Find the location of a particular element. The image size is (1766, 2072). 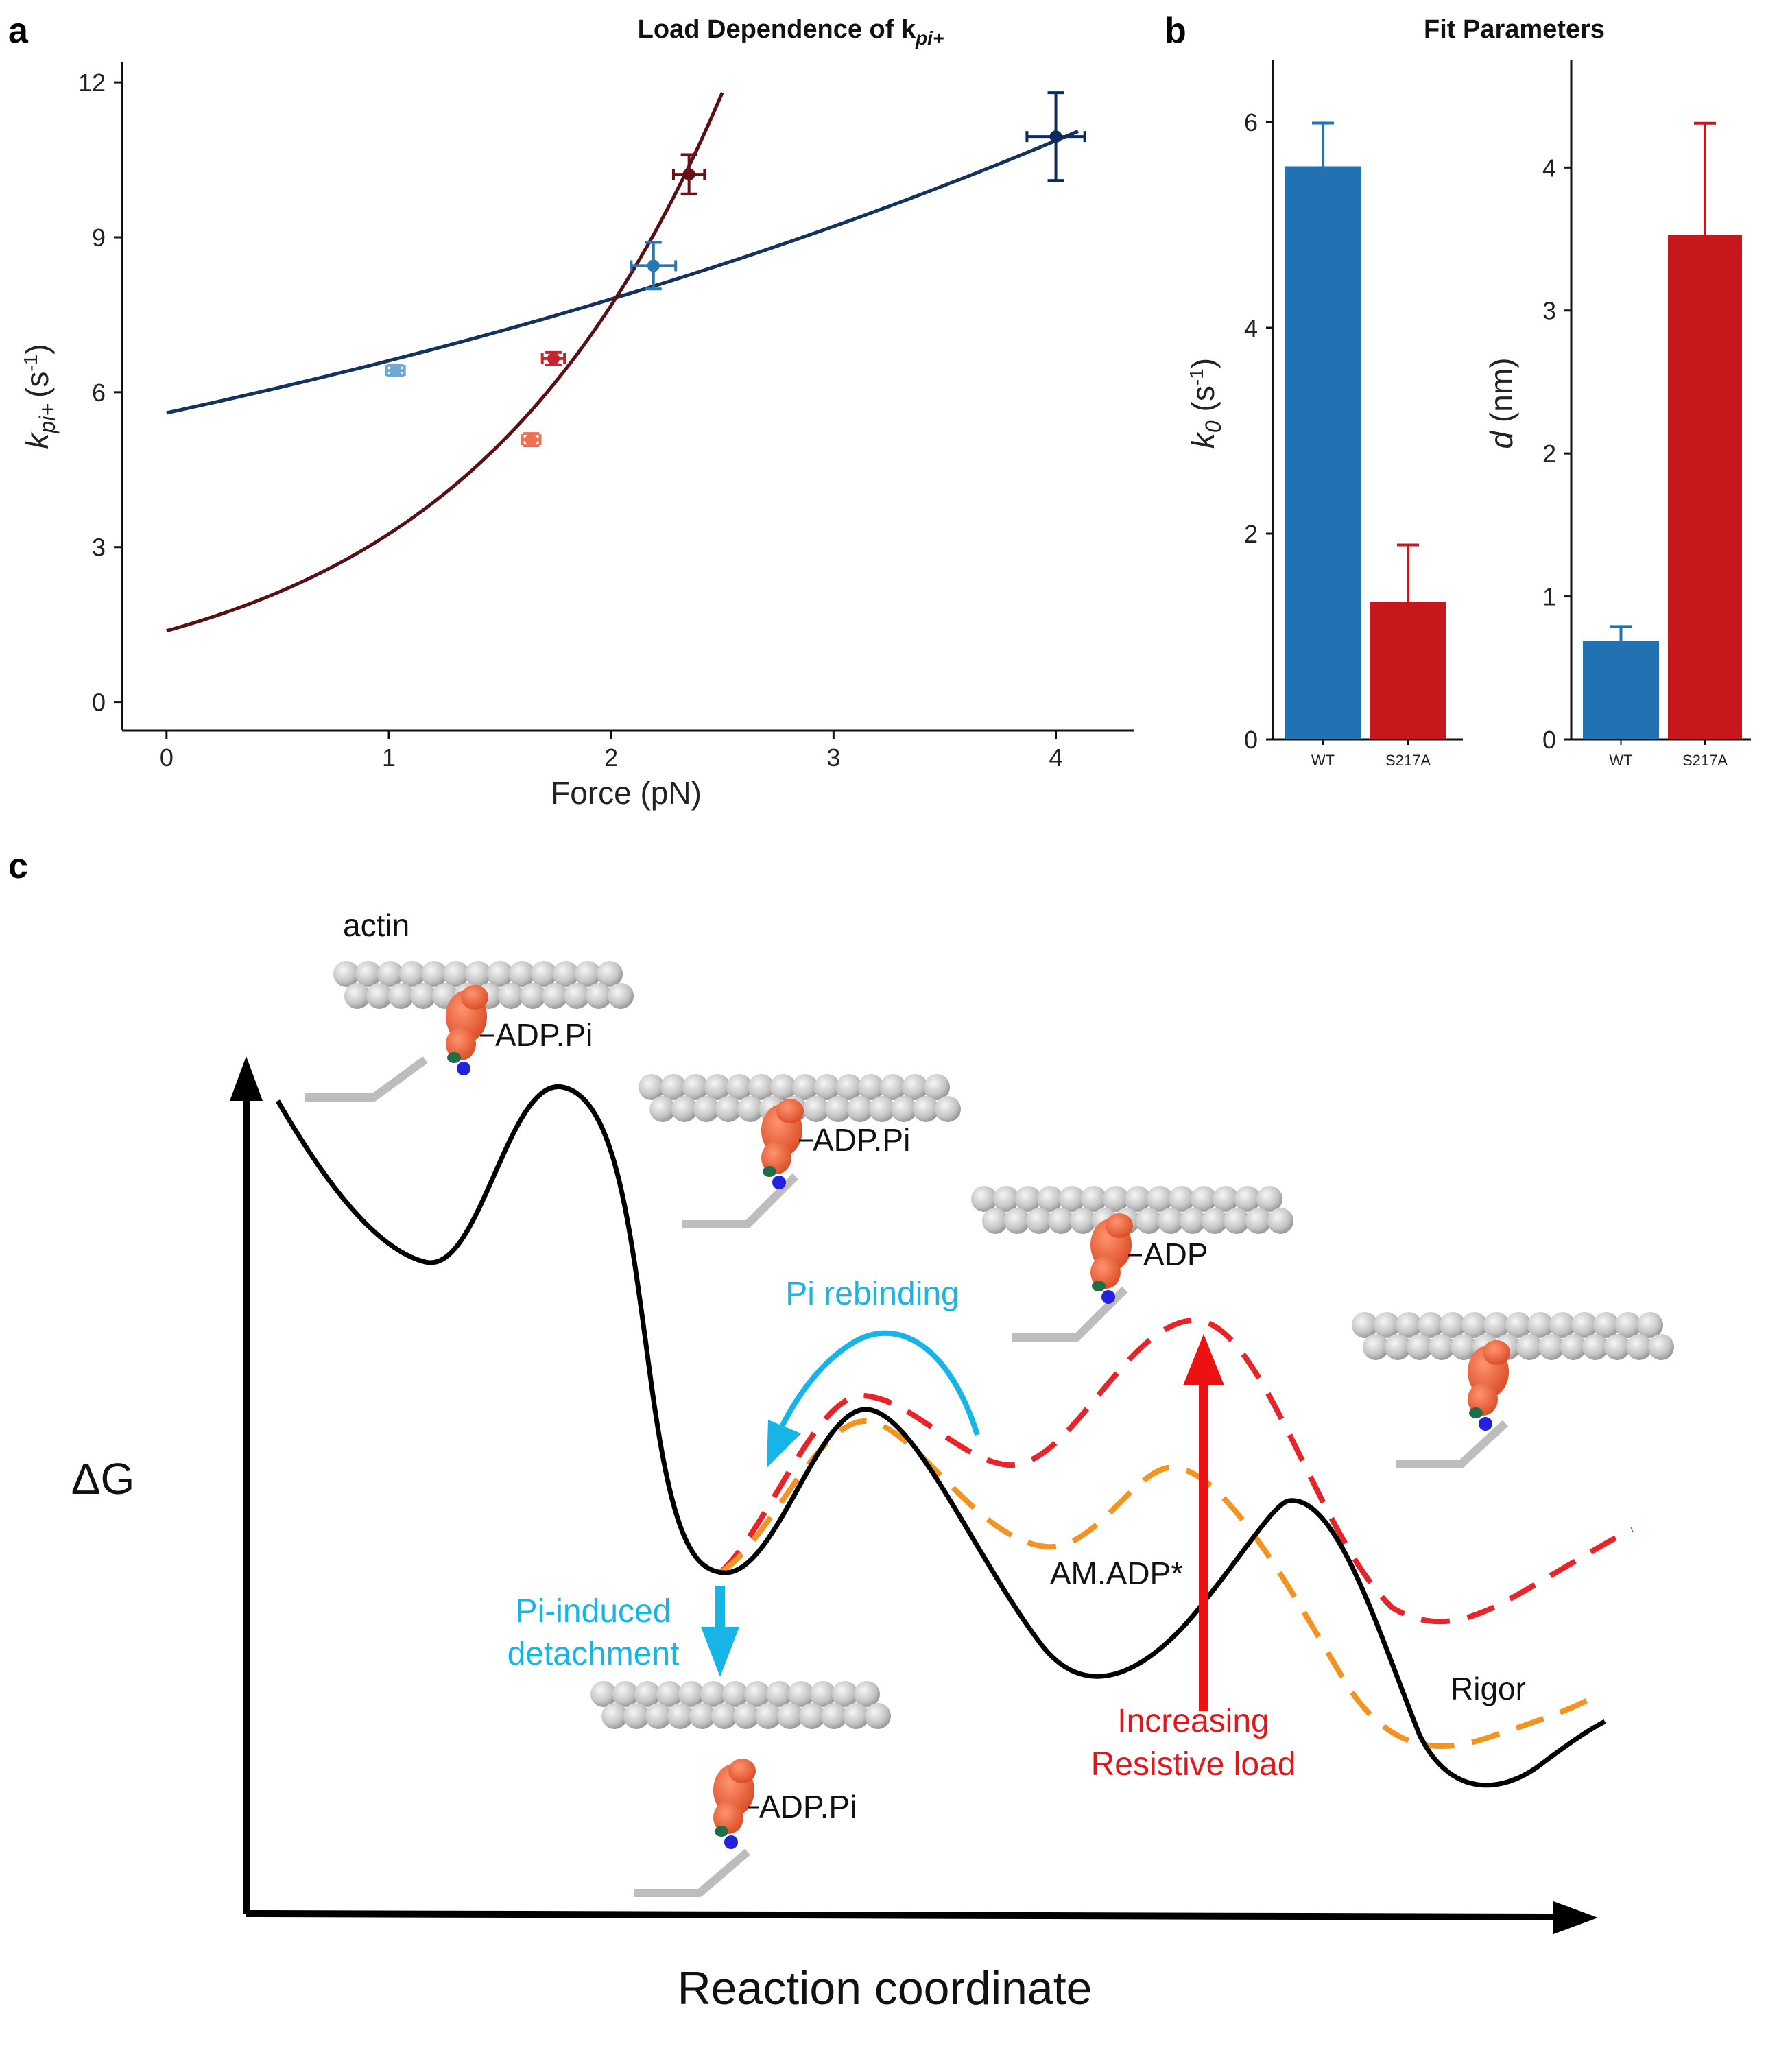

pi-detachment-arrowhead is located at coordinates (720, 1652).